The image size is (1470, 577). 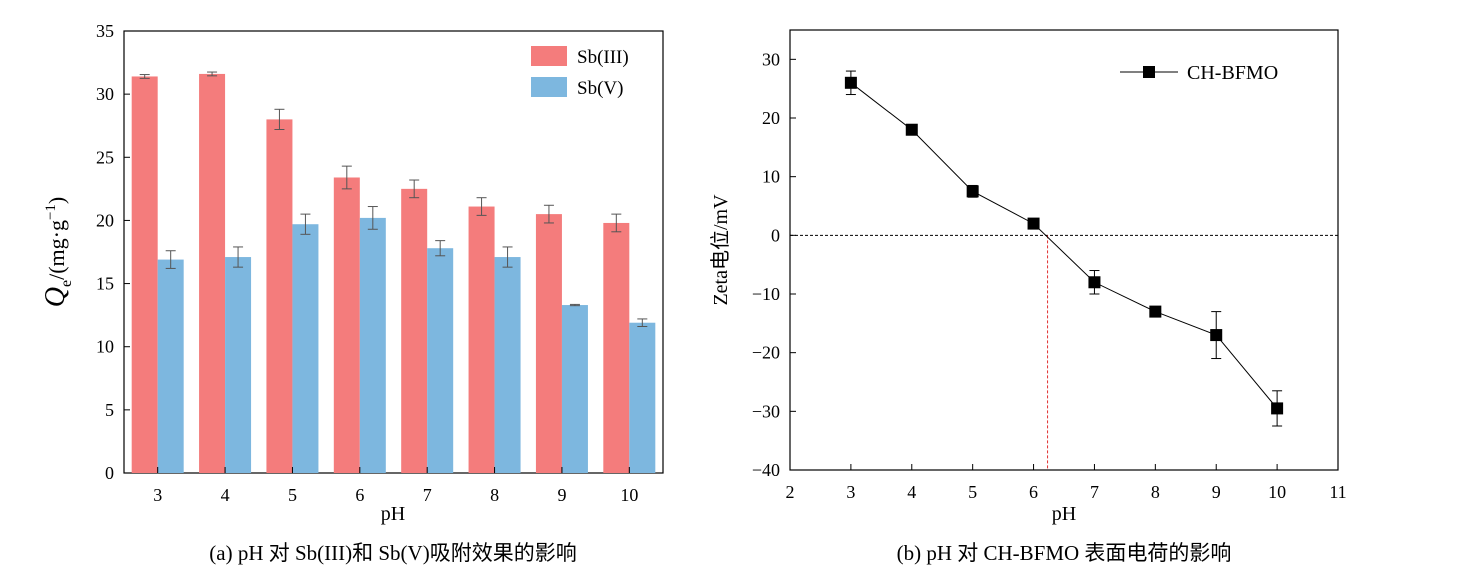 I want to click on chart-a-y-label-close: ), so click(x=56, y=200).